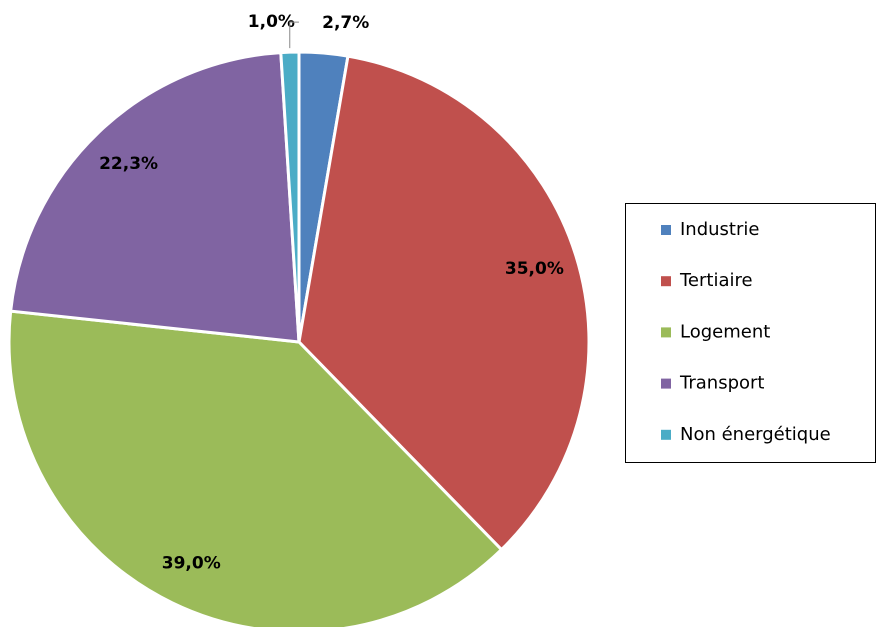  I want to click on legend-label: Non énergétique, so click(755, 434).